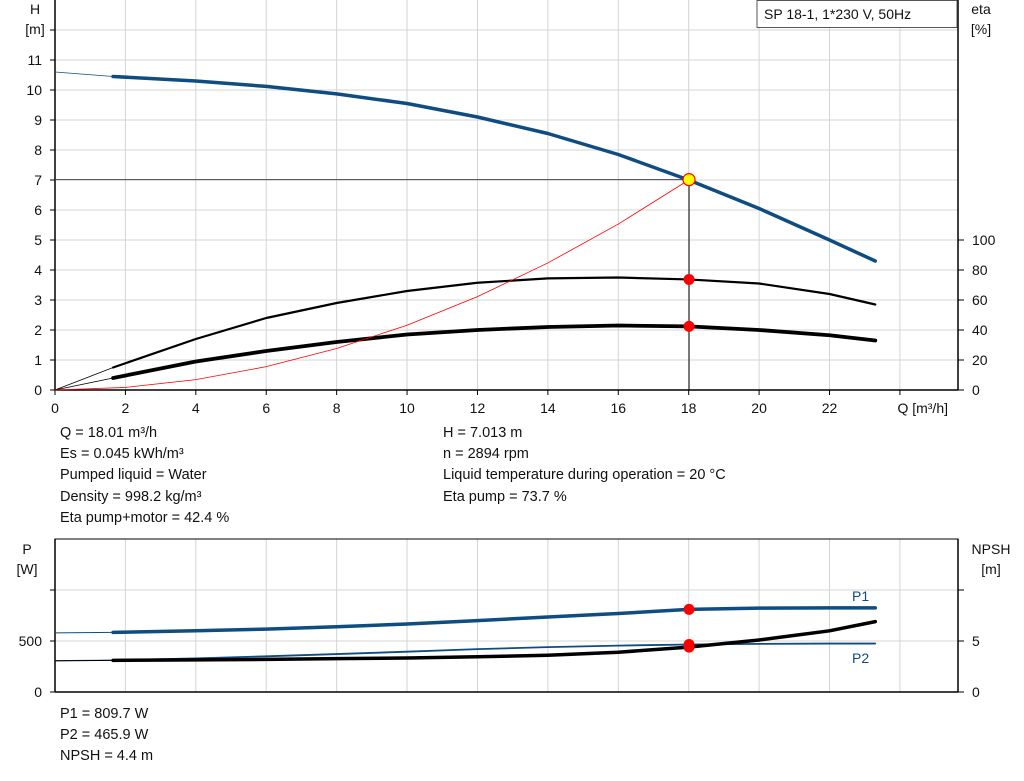 The image size is (1024, 781). What do you see at coordinates (55, 408) in the screenshot?
I see `x-tick-label: 0` at bounding box center [55, 408].